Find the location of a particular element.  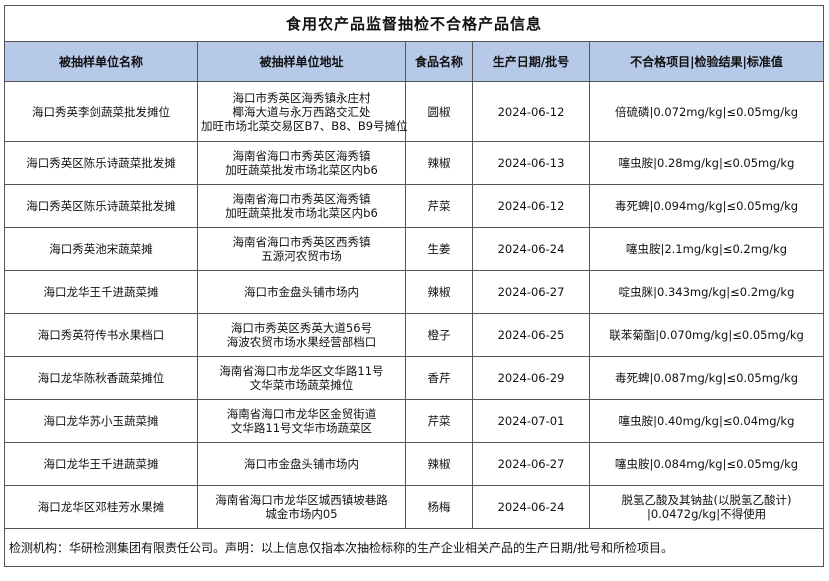

cell-unit-address: 海南省海口市龙华区城西镇坡巷路 城金市场内05 is located at coordinates (301, 507).